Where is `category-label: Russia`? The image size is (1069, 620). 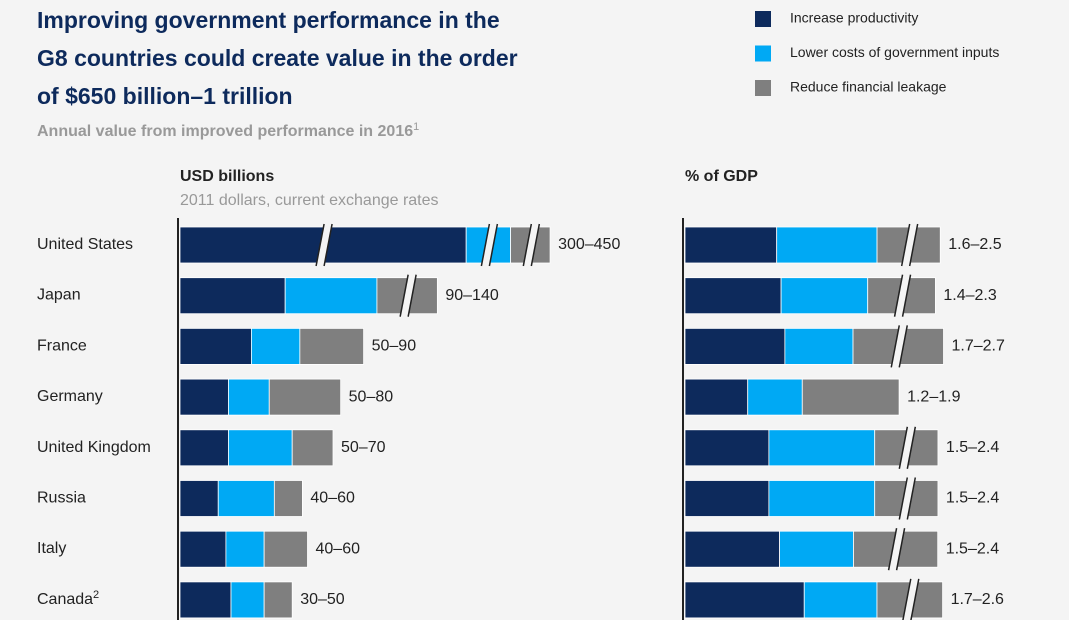
category-label: Russia is located at coordinates (61, 498).